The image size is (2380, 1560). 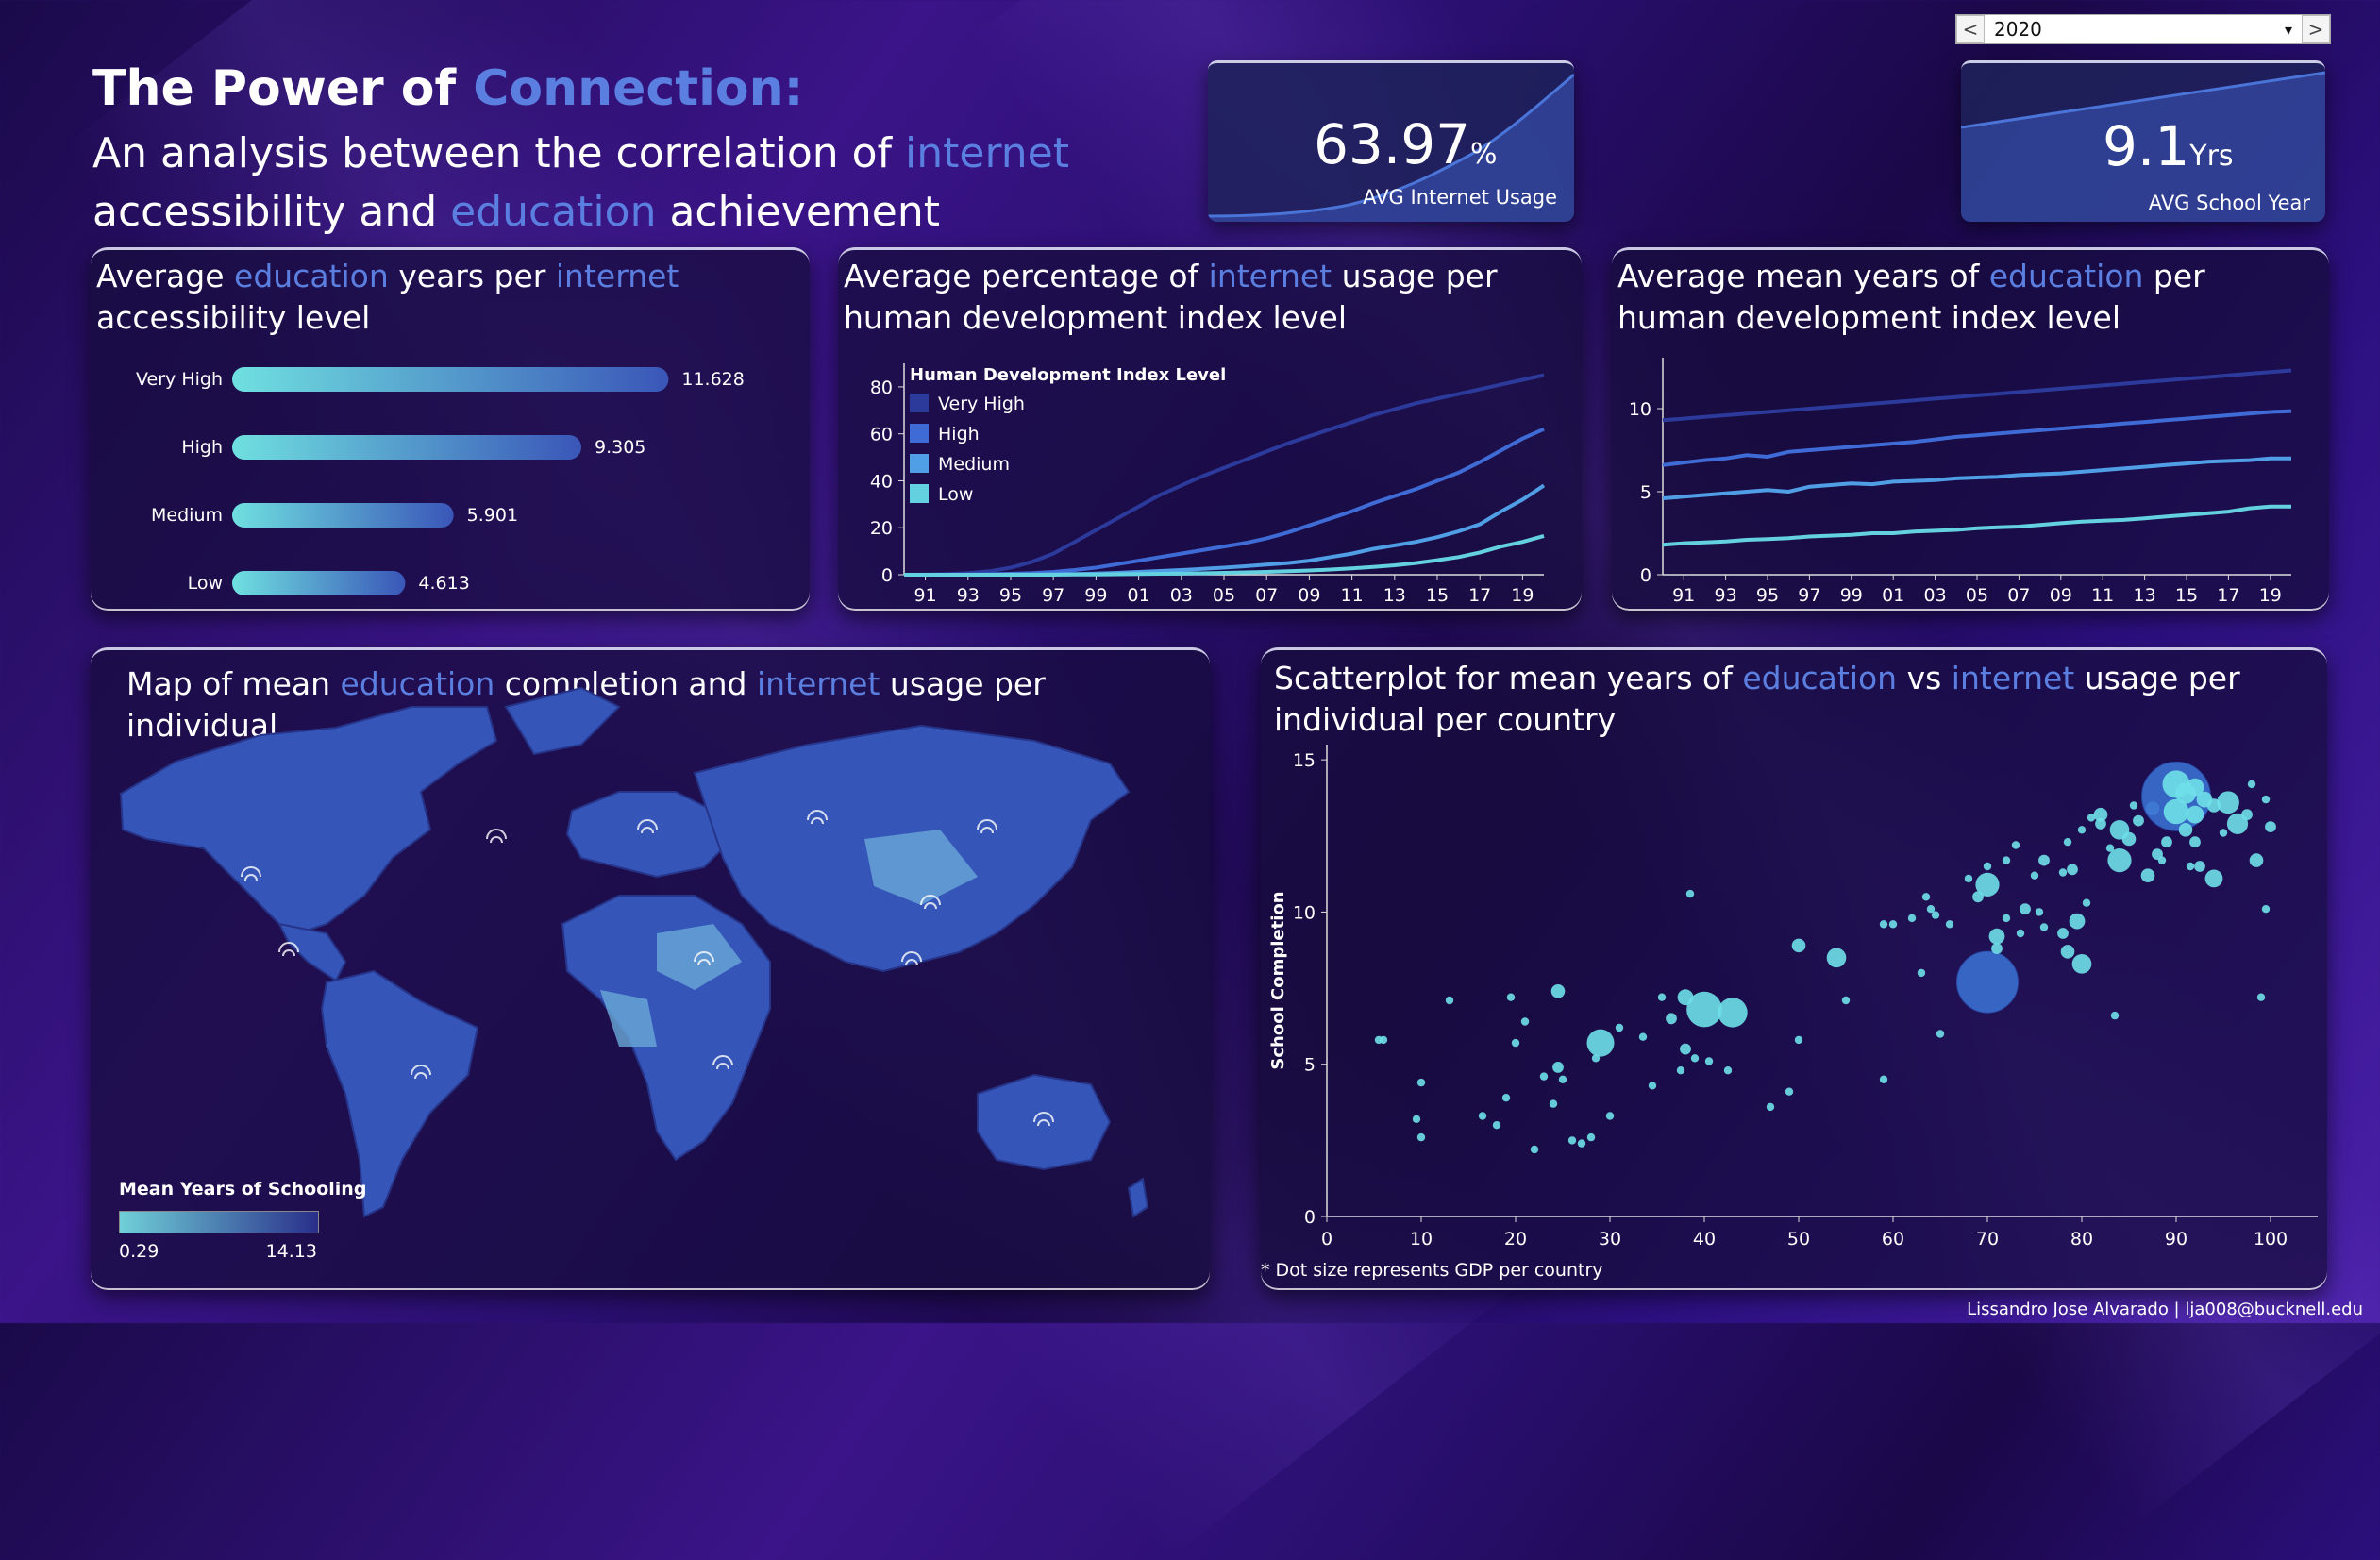 What do you see at coordinates (448, 89) in the screenshot?
I see `dashboard-title: The Power of Connection:` at bounding box center [448, 89].